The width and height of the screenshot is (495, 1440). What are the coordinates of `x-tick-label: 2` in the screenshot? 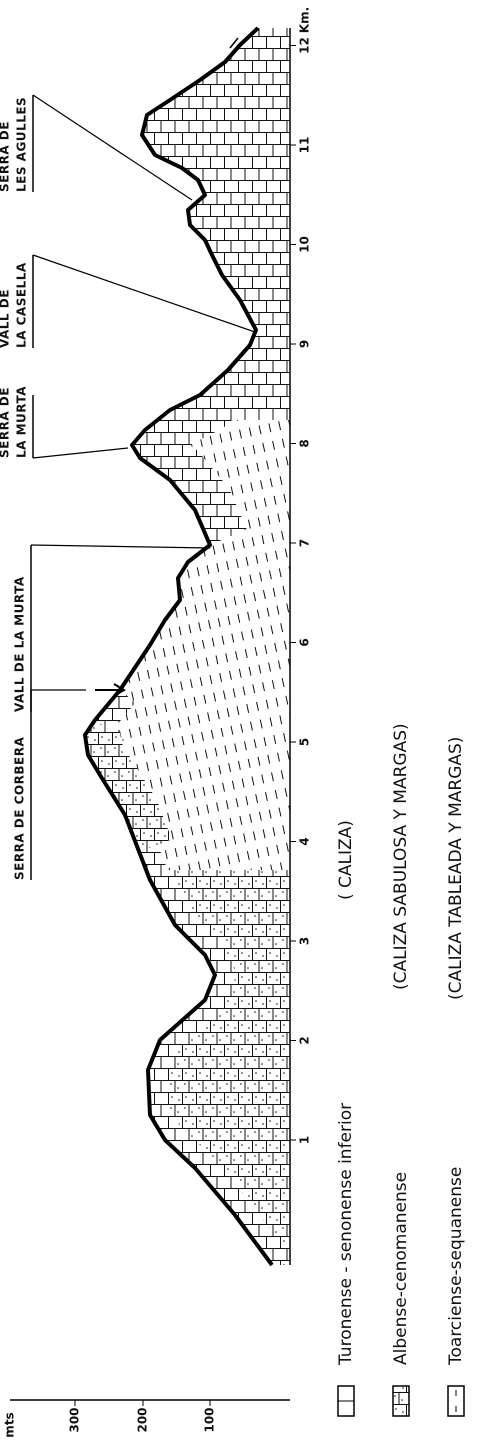 It's located at (305, 1040).